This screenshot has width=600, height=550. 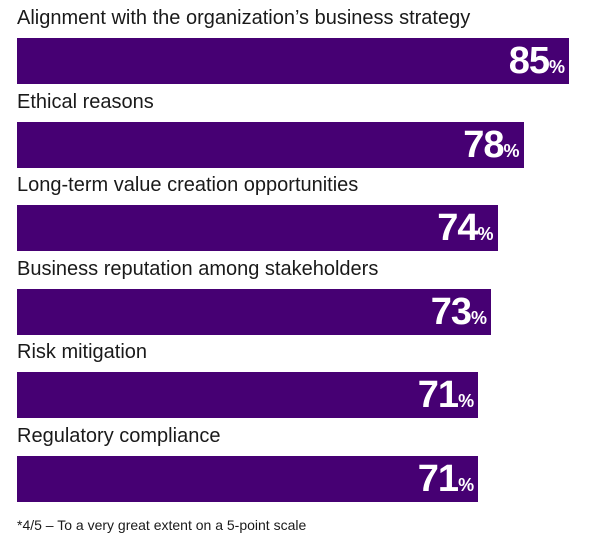 I want to click on chart-row: Ethical reasons 78%, so click(x=302, y=128).